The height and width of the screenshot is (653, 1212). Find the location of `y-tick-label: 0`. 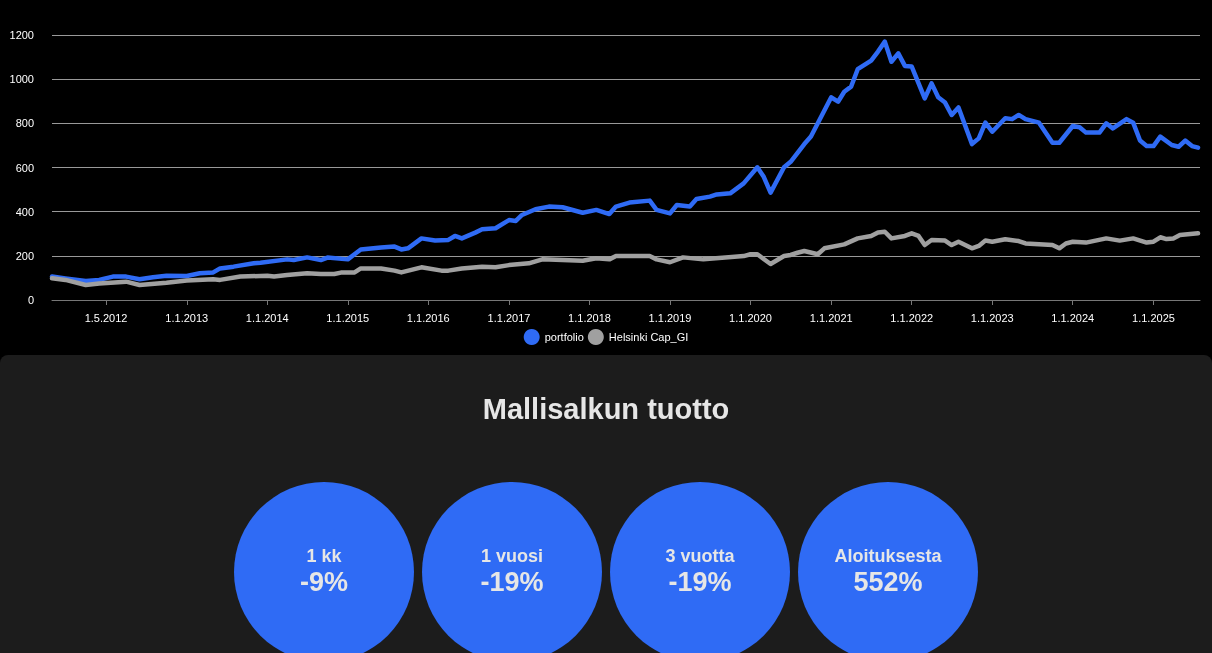

y-tick-label: 0 is located at coordinates (30, 300).